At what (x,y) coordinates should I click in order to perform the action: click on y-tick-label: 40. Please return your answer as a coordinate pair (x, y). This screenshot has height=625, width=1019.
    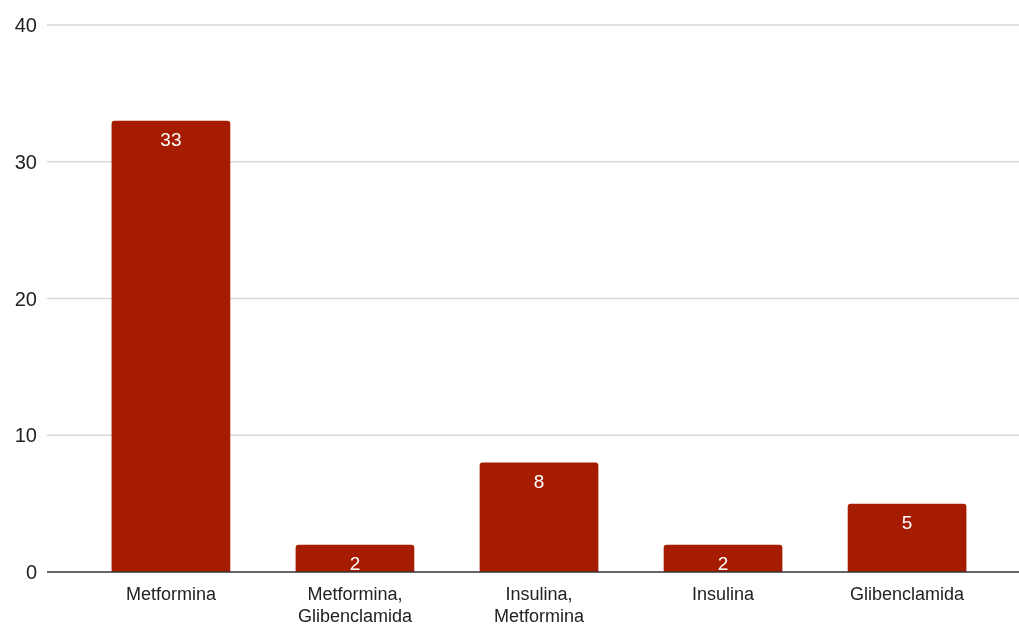
    Looking at the image, I should click on (25, 25).